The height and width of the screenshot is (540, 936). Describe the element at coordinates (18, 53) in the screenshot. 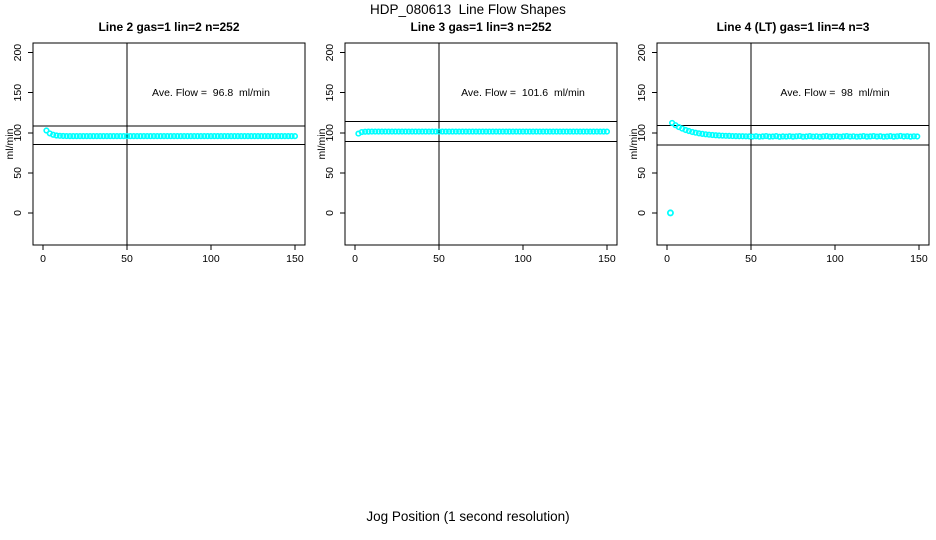

I see `y-tick-label: 200` at that location.